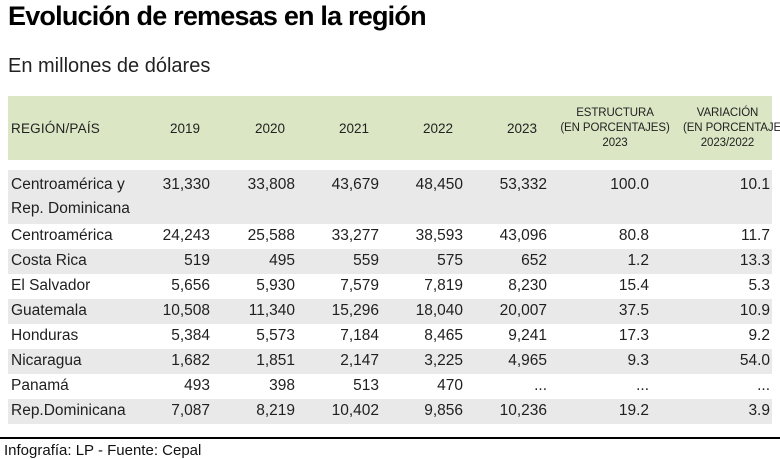 This screenshot has width=780, height=459. Describe the element at coordinates (339, 261) in the screenshot. I see `cell-2021: 559` at that location.